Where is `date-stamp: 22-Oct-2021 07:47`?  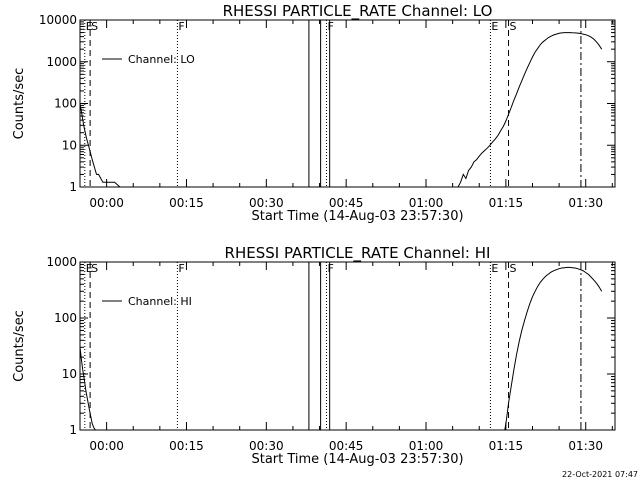 date-stamp: 22-Oct-2021 07:47 is located at coordinates (600, 474).